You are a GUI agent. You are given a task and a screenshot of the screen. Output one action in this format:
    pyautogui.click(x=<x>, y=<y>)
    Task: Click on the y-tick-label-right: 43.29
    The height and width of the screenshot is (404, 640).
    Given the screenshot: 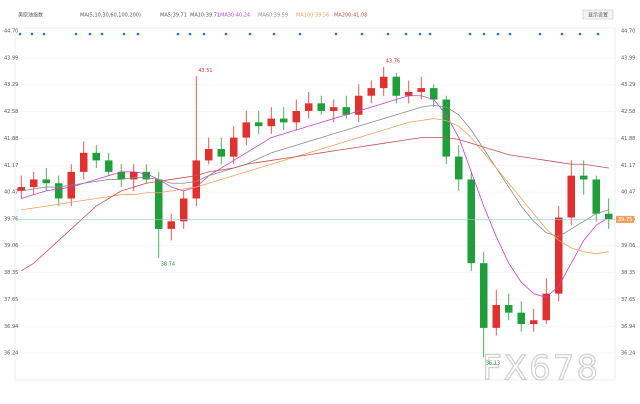 What is the action you would take?
    pyautogui.click(x=628, y=85)
    